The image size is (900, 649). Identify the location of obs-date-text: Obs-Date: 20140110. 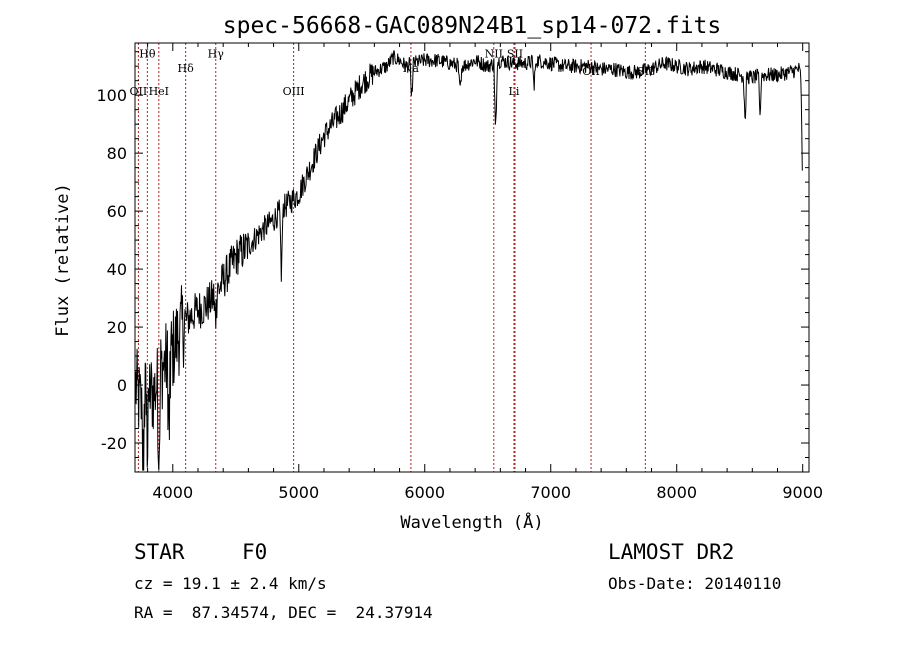
(695, 583).